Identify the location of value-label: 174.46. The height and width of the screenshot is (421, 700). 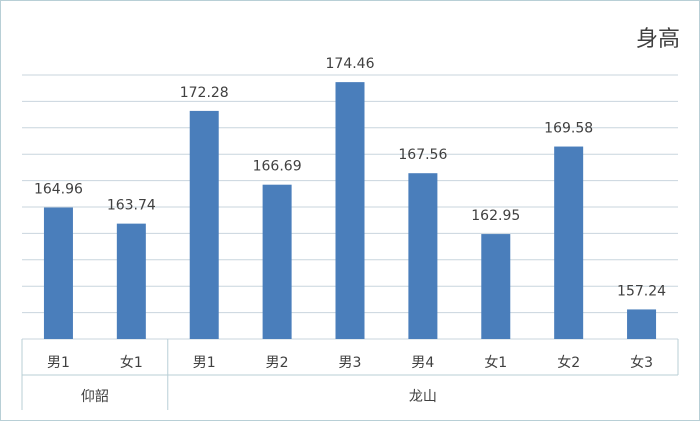
(350, 64).